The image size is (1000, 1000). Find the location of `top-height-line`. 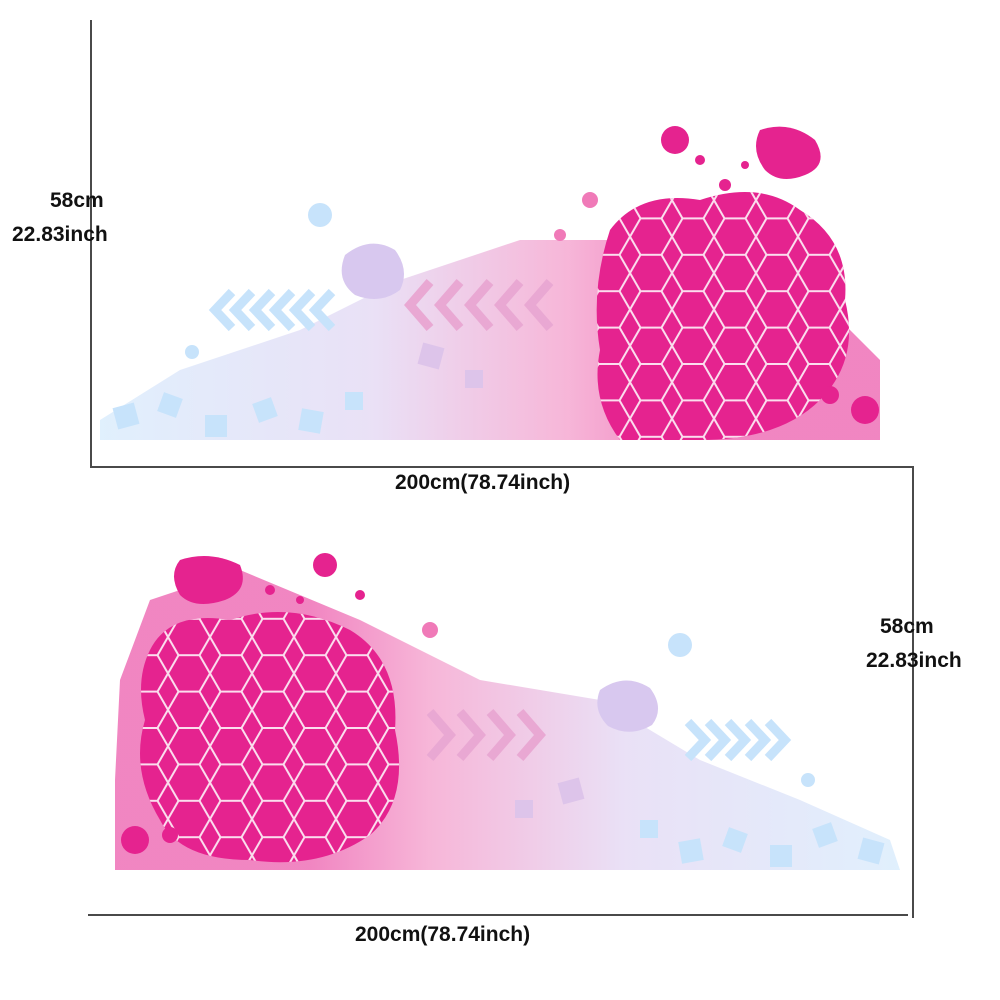

top-height-line is located at coordinates (91, 244).